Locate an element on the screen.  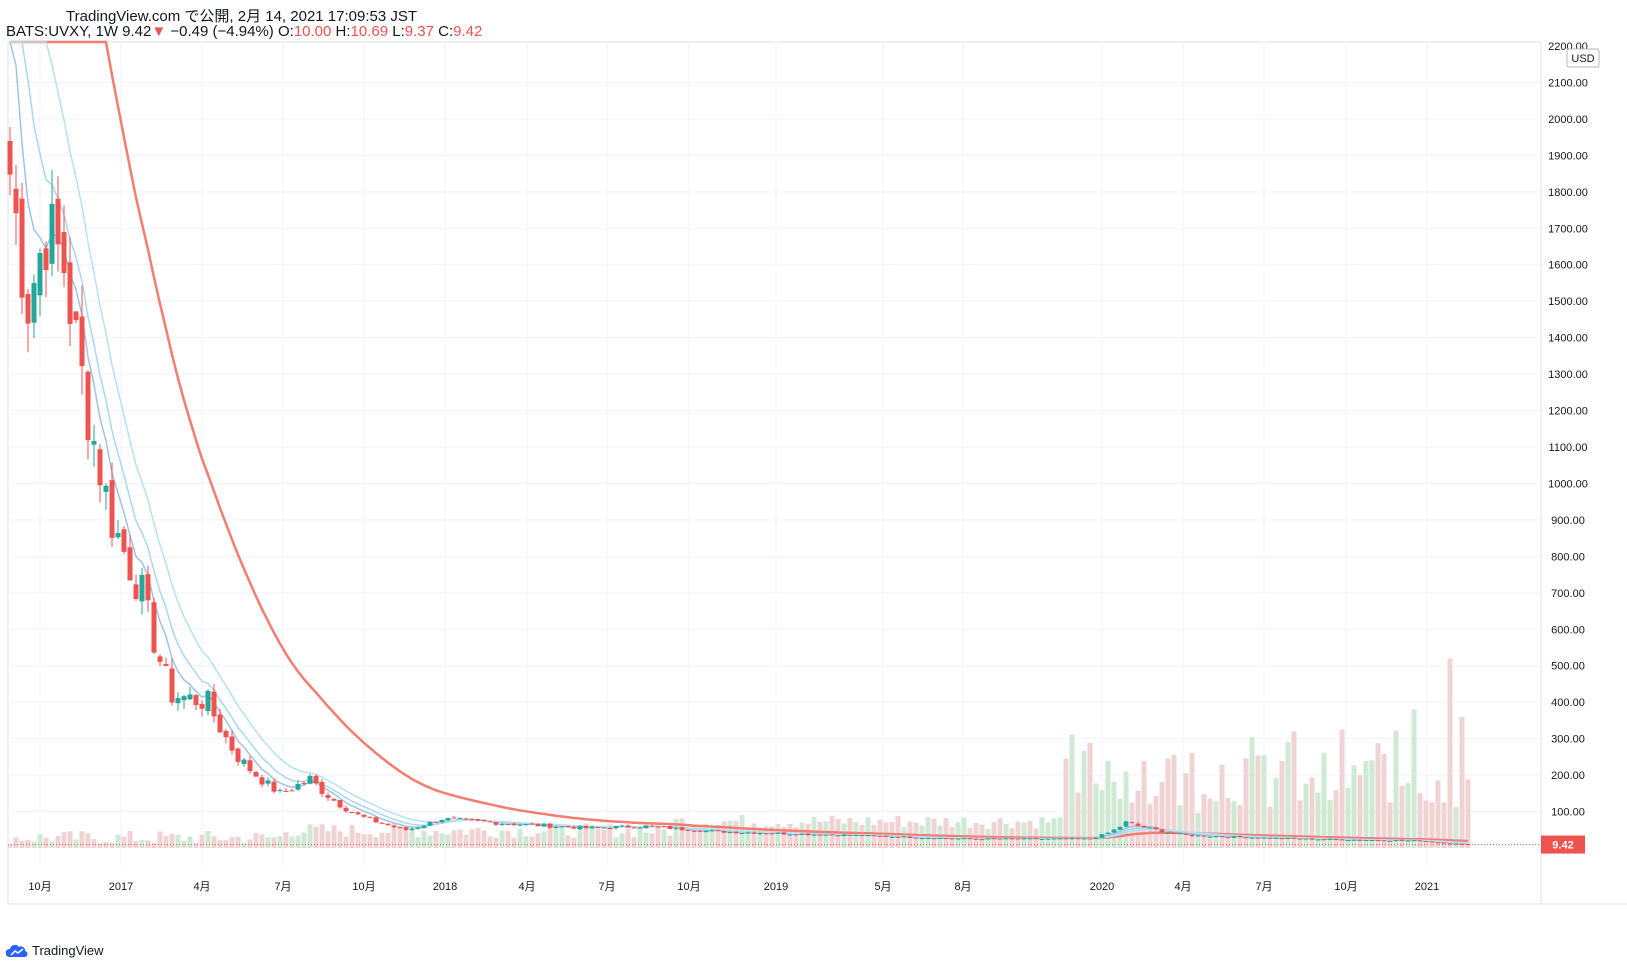
price-tick-label: 1400.00 is located at coordinates (1568, 339).